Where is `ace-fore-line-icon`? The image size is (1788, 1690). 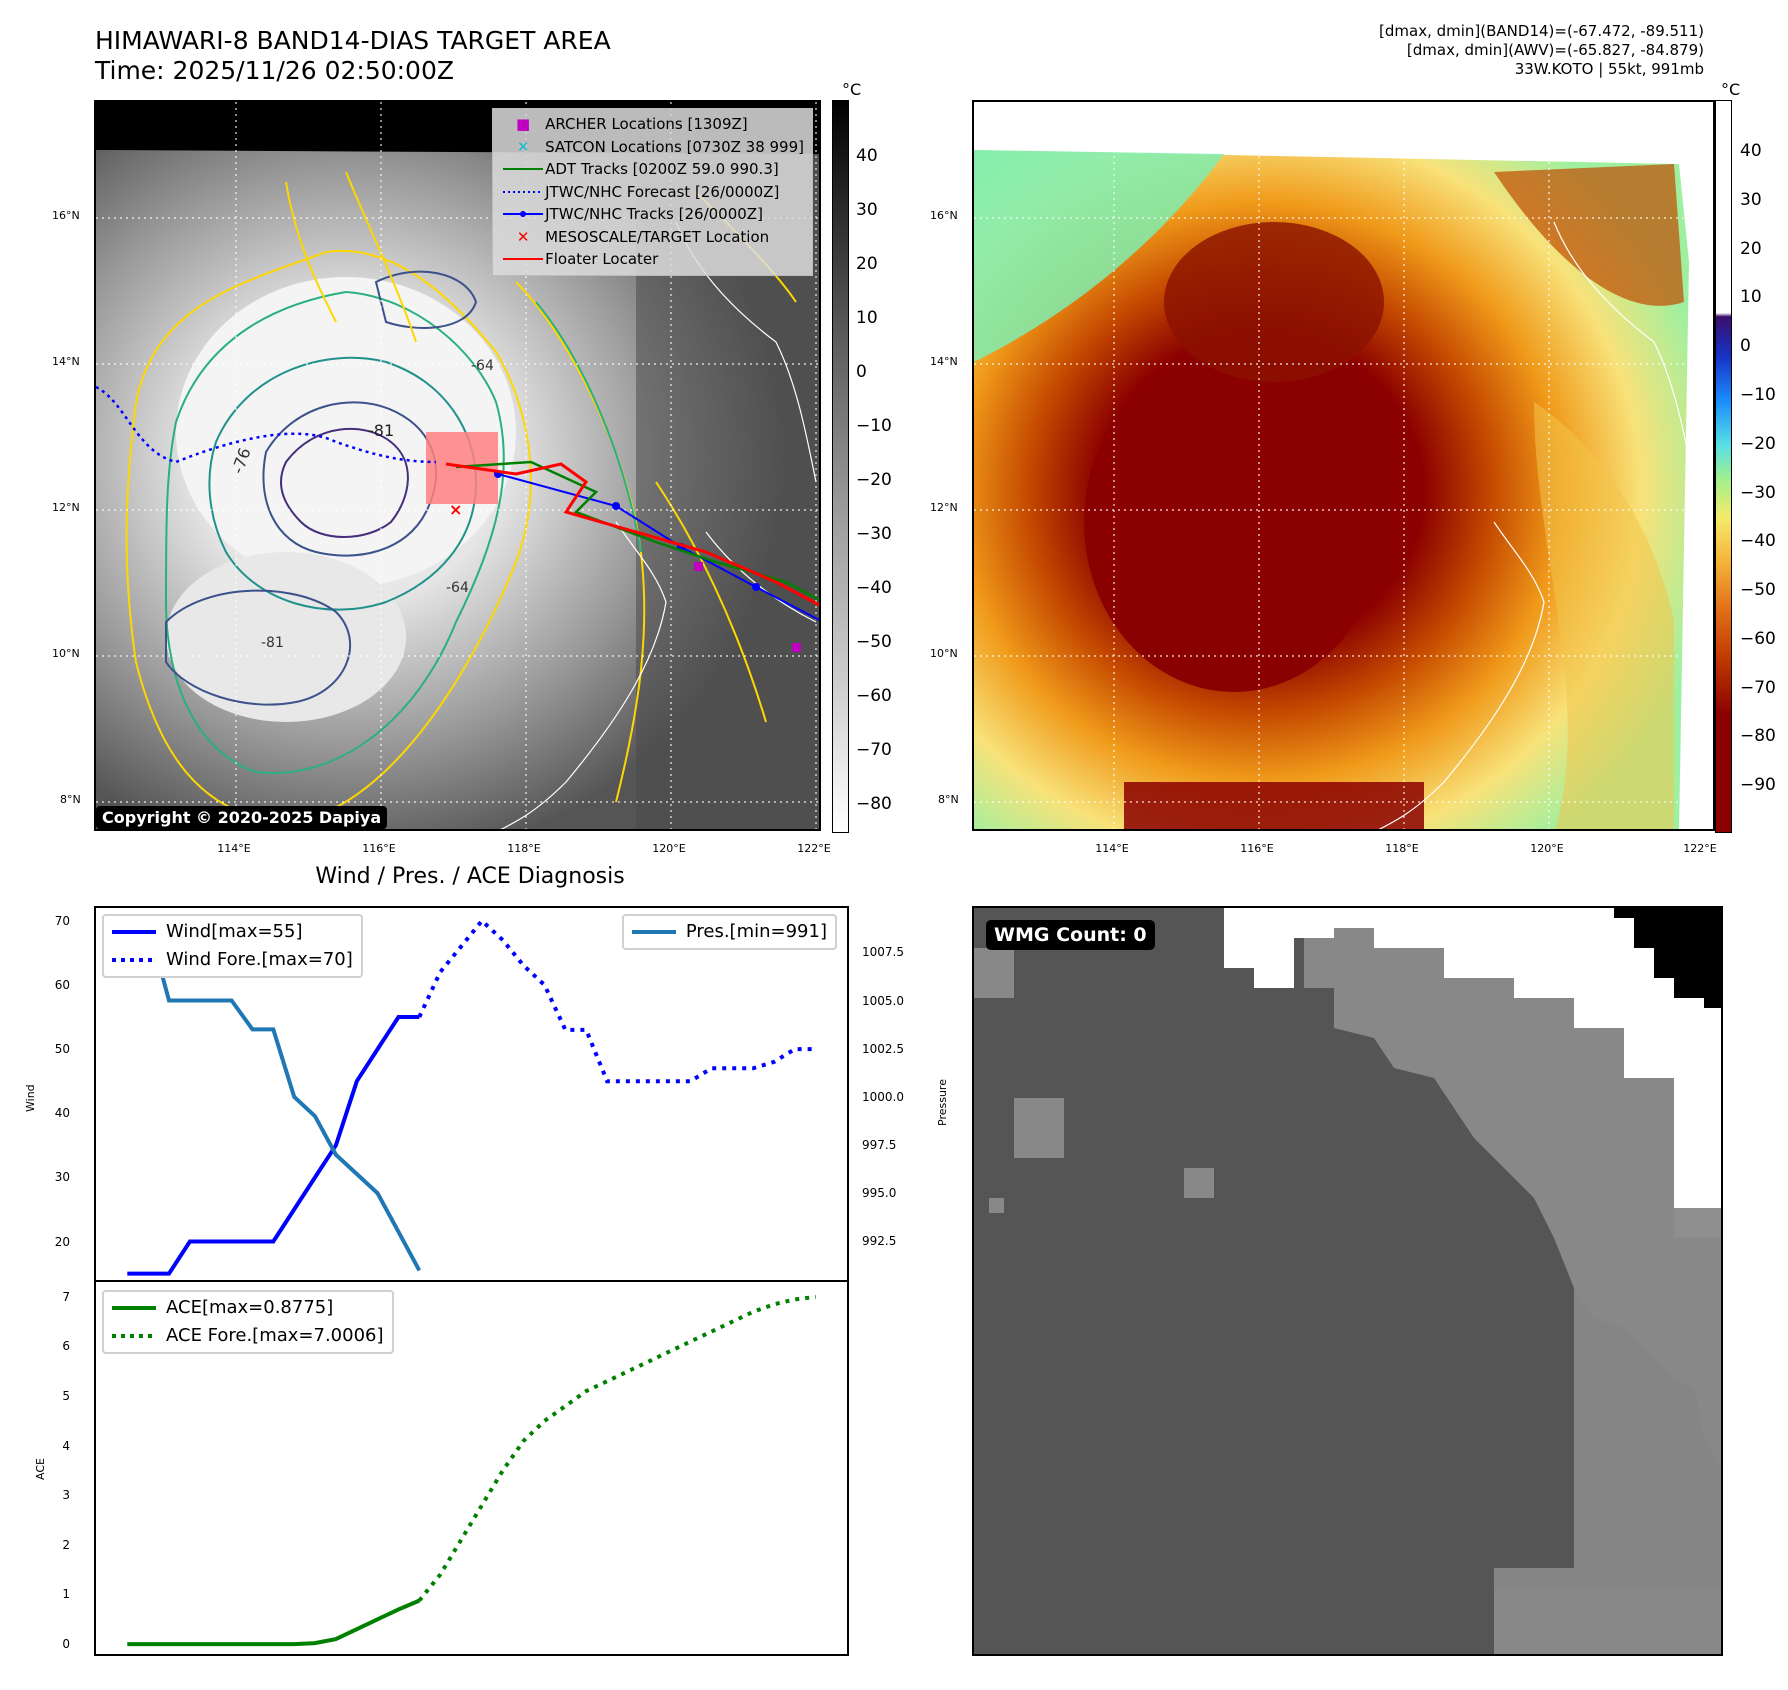 ace-fore-line-icon is located at coordinates (134, 1336).